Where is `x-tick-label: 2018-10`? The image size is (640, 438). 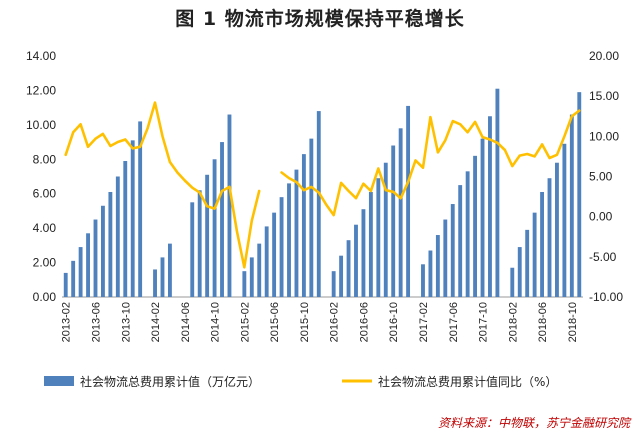
x-tick-label: 2018-10 is located at coordinates (573, 322).